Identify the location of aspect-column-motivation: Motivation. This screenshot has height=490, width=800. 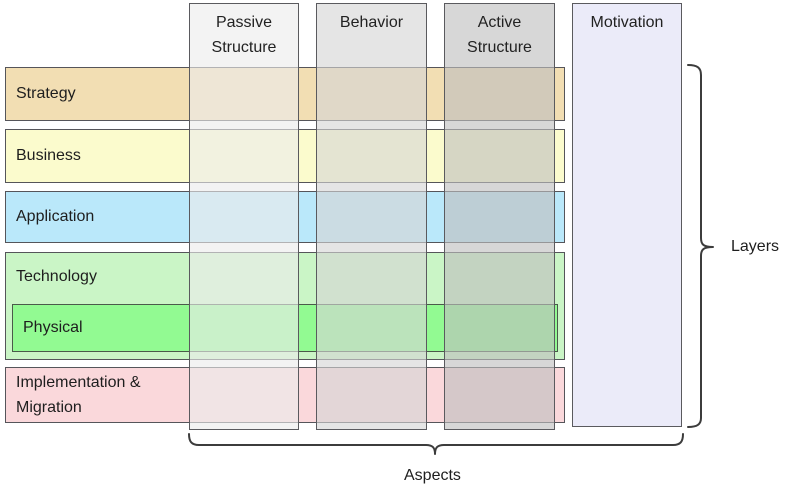
(627, 215).